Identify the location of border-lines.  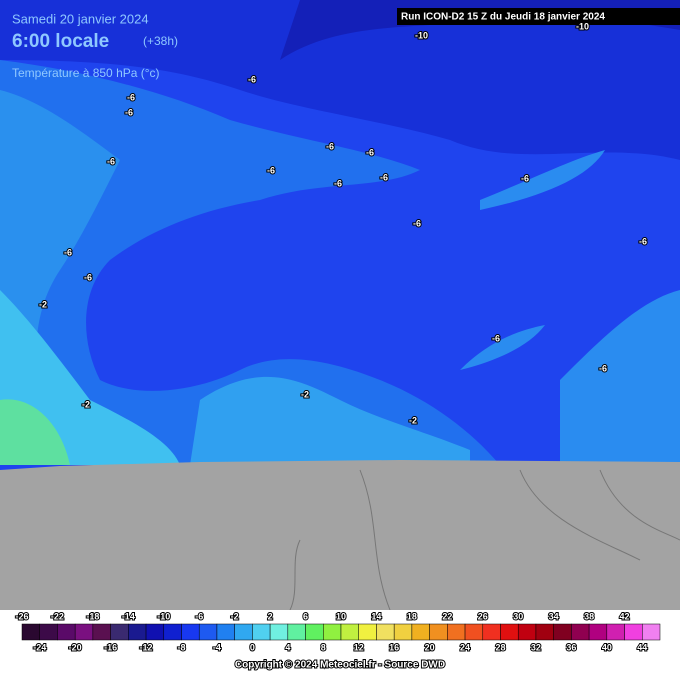
(484, 540).